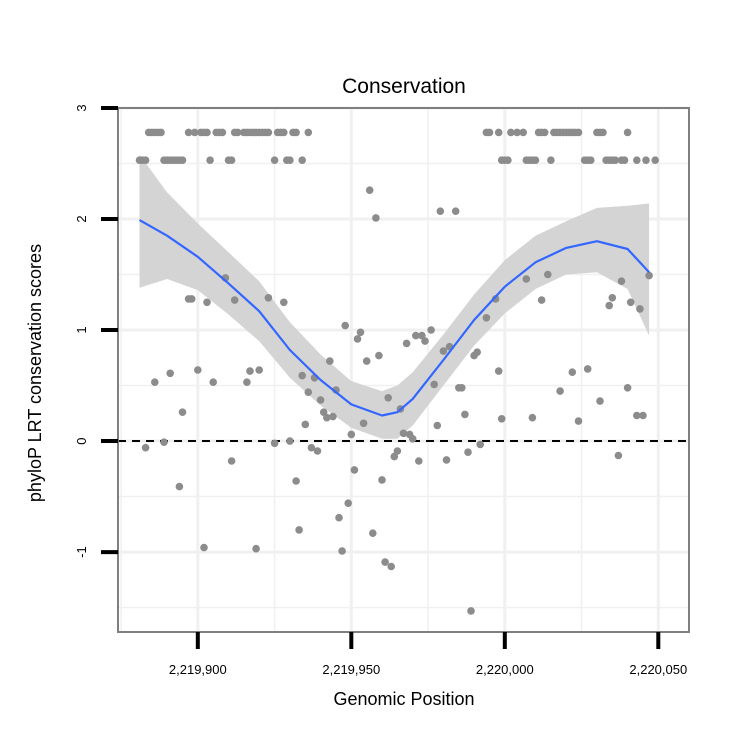 The image size is (750, 750). What do you see at coordinates (403, 699) in the screenshot?
I see `x-axis-label: Genomic Position` at bounding box center [403, 699].